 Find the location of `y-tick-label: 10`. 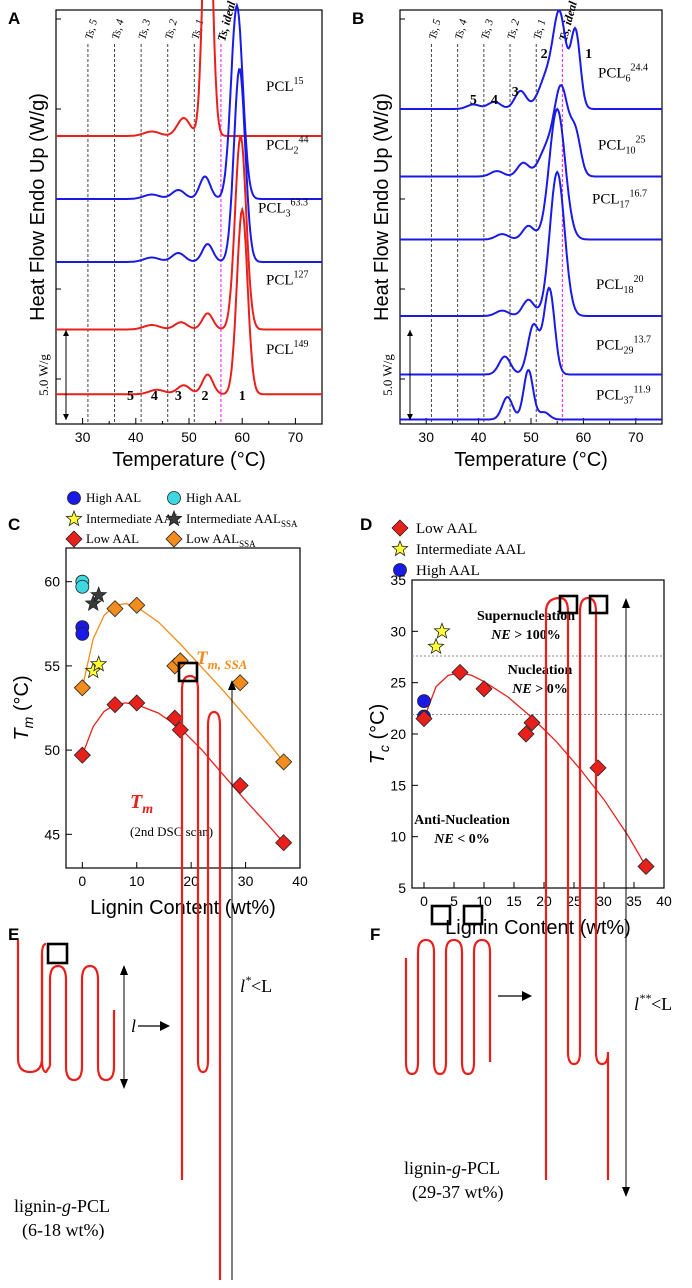

y-tick-label: 10 is located at coordinates (398, 837).